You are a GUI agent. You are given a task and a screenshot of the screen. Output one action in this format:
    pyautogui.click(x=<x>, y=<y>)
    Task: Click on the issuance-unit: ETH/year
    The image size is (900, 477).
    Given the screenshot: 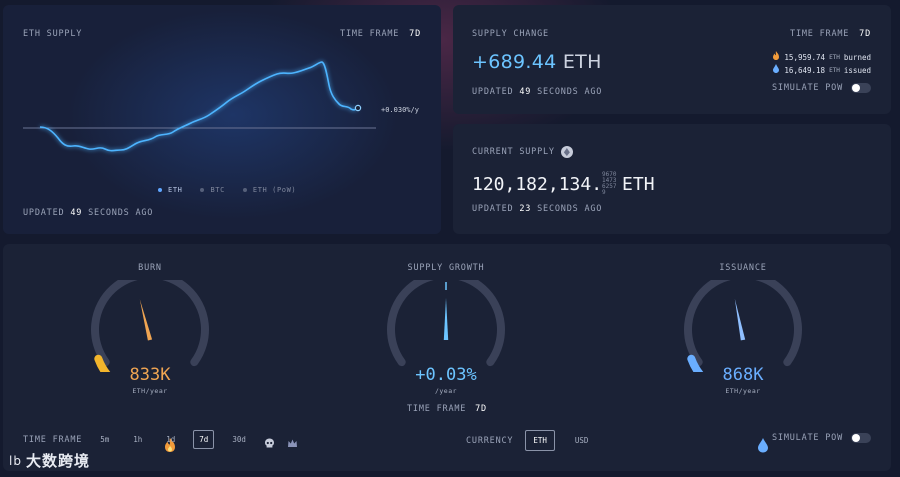 What is the action you would take?
    pyautogui.click(x=743, y=391)
    